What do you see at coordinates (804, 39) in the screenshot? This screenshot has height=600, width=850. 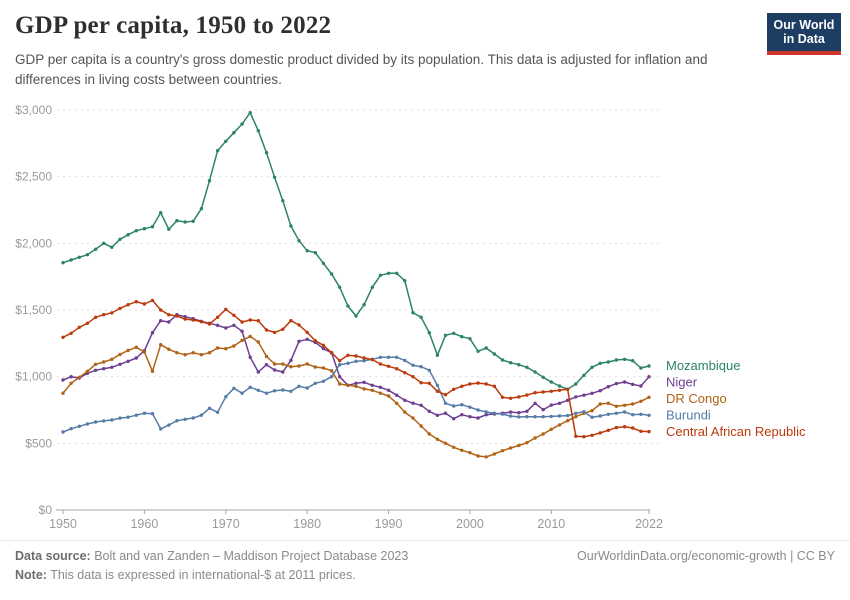 I see `owid-logo-line2: in Data` at bounding box center [804, 39].